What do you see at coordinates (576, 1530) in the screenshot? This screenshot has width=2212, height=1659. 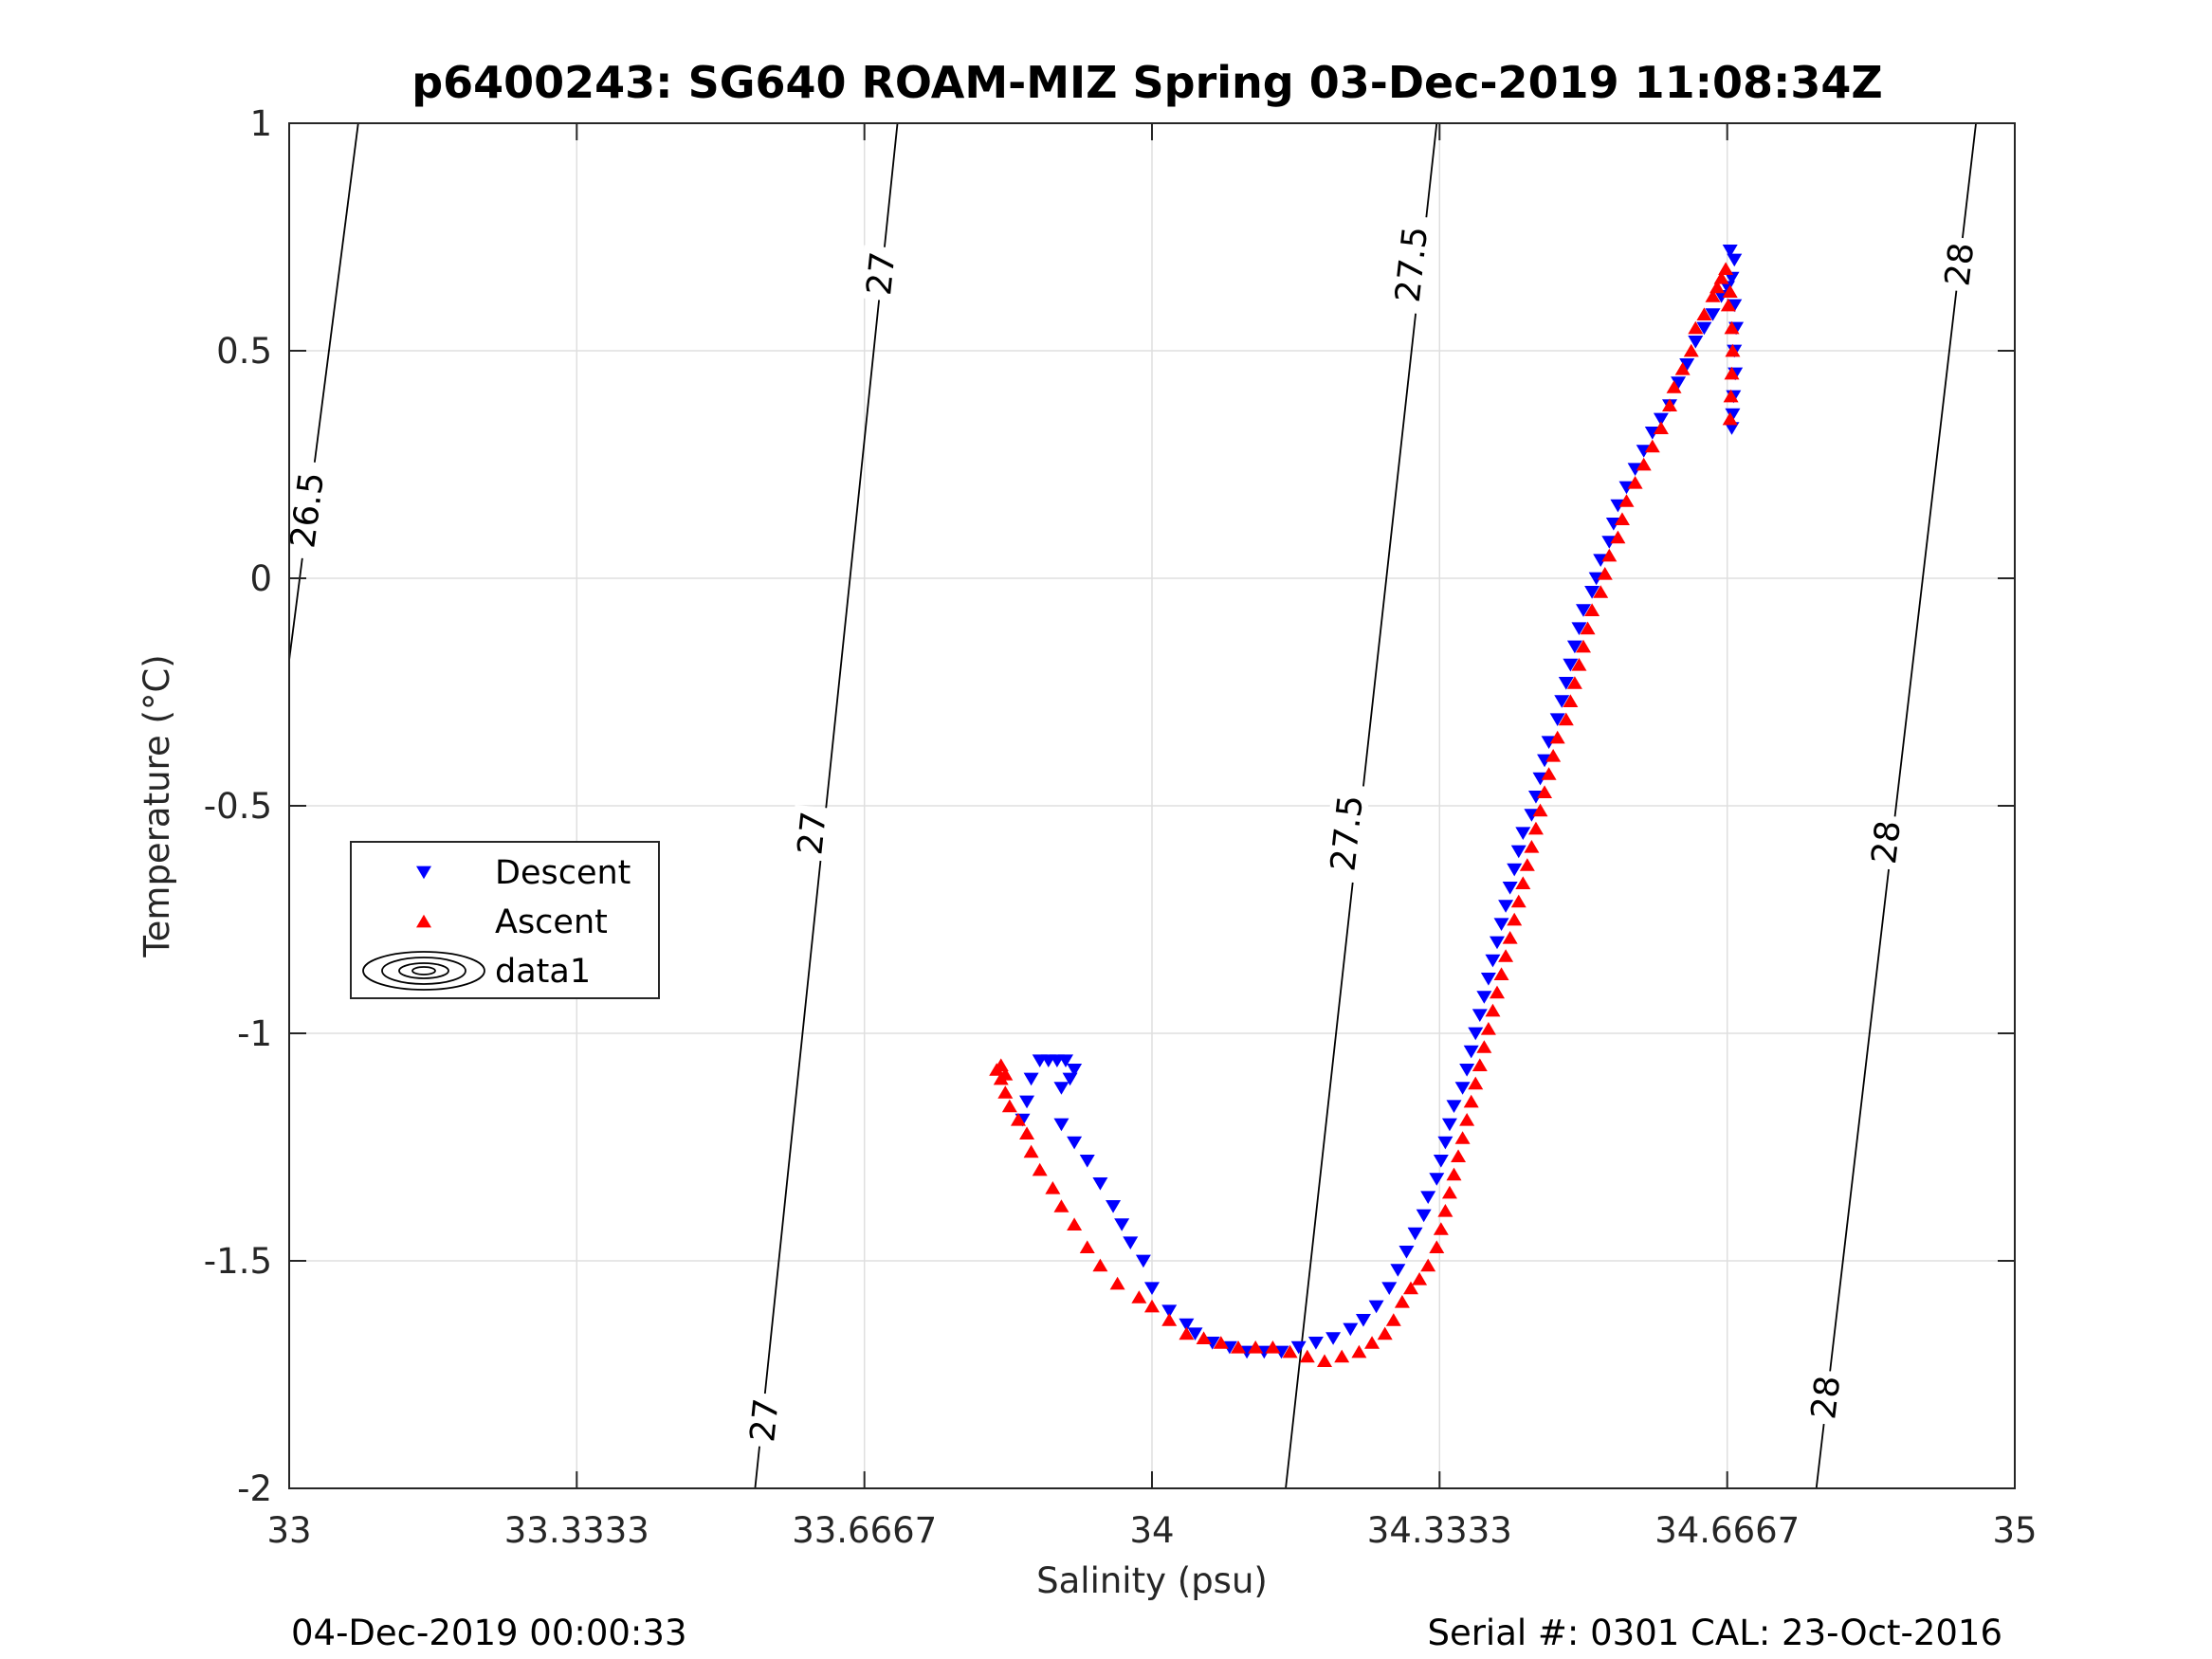 I see `x-tick-label: 33.3333` at bounding box center [576, 1530].